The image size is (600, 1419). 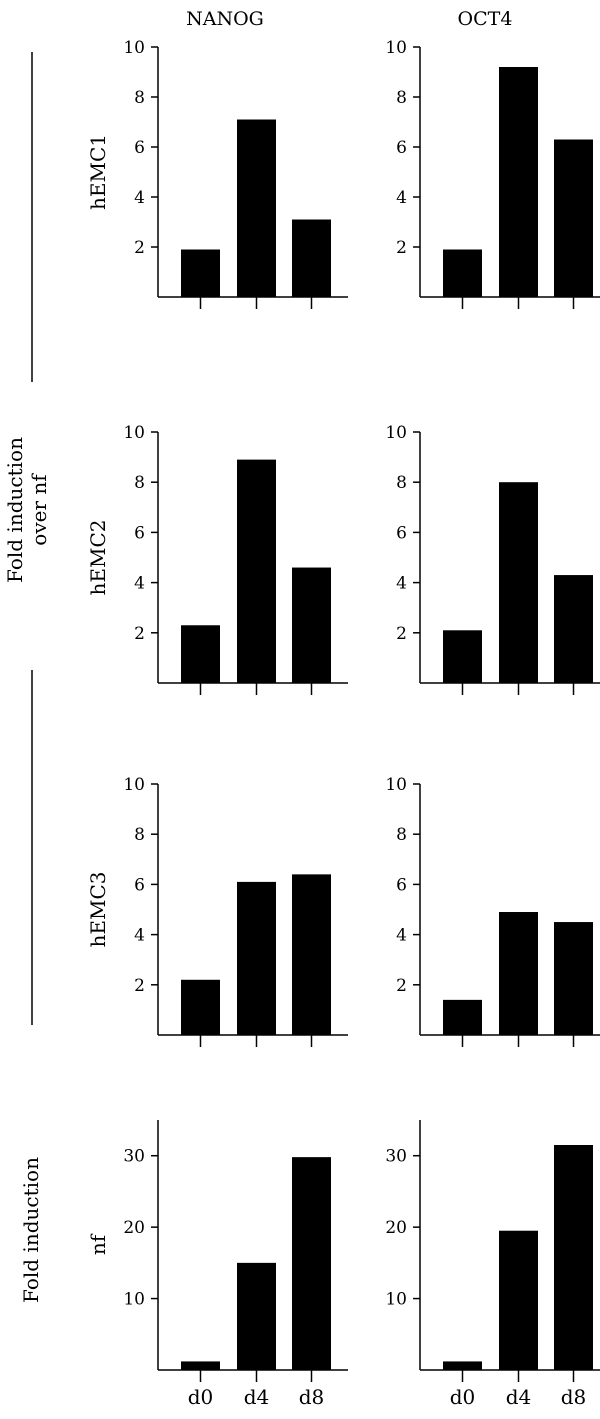 What do you see at coordinates (98, 558) in the screenshot?
I see `row-label-hemc2: hEMC2` at bounding box center [98, 558].